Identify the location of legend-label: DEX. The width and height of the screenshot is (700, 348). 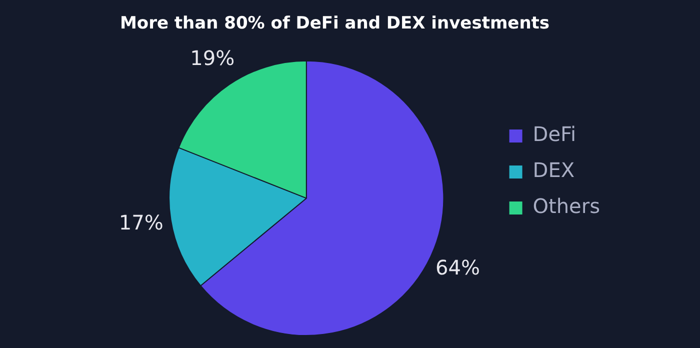
(553, 170).